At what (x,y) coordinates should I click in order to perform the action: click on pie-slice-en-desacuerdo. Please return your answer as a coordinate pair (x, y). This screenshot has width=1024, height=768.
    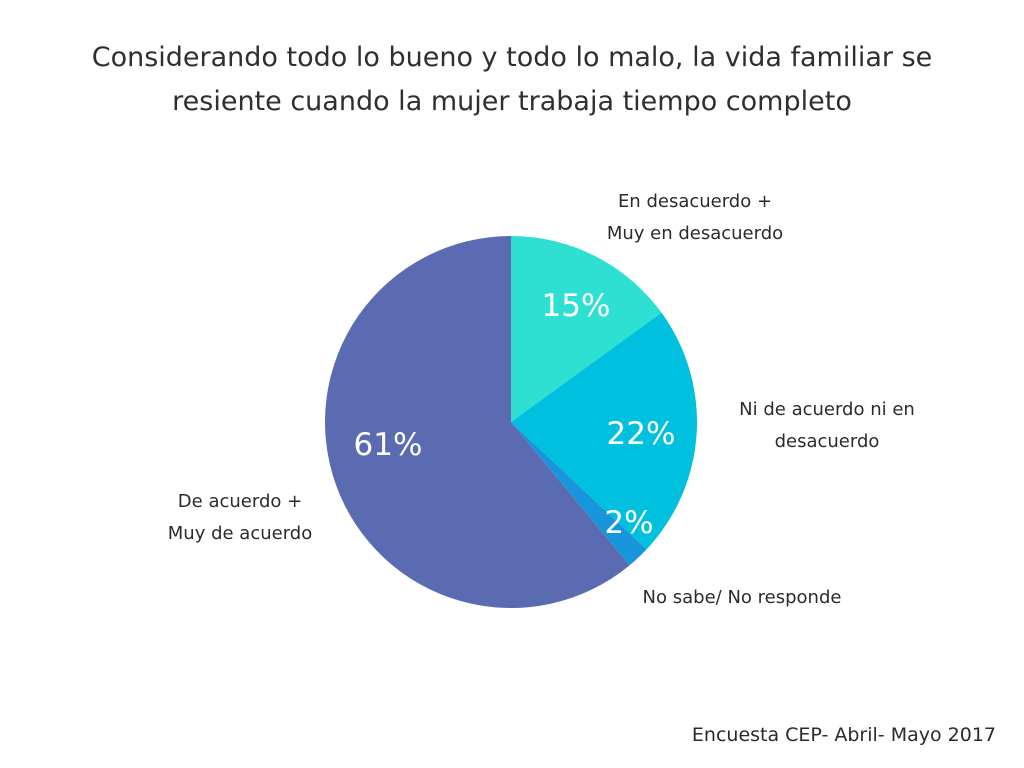
    Looking at the image, I should click on (586, 329).